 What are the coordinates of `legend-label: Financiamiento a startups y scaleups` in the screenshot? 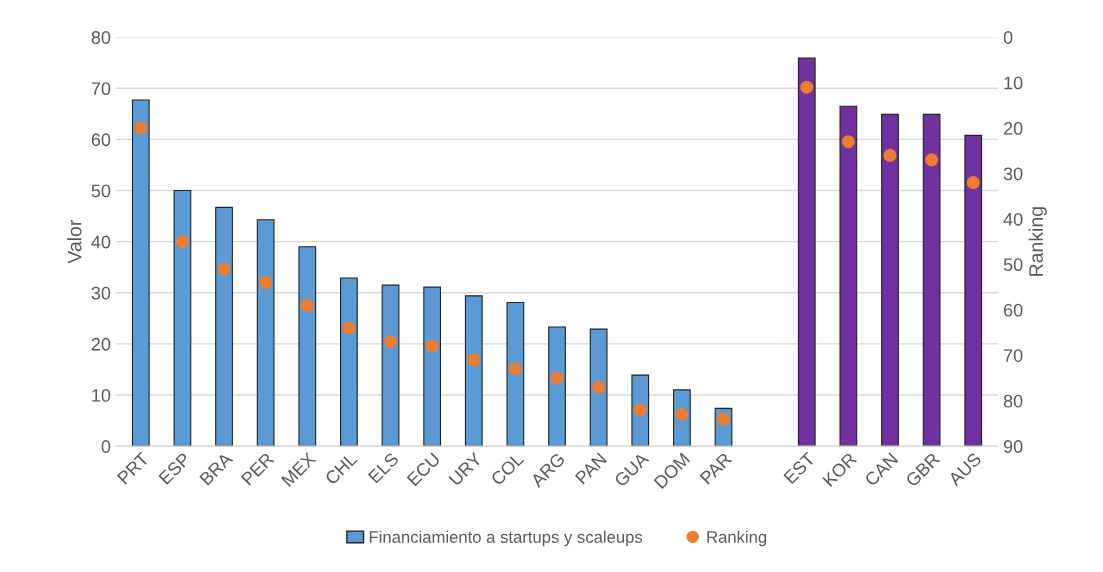 It's located at (506, 538).